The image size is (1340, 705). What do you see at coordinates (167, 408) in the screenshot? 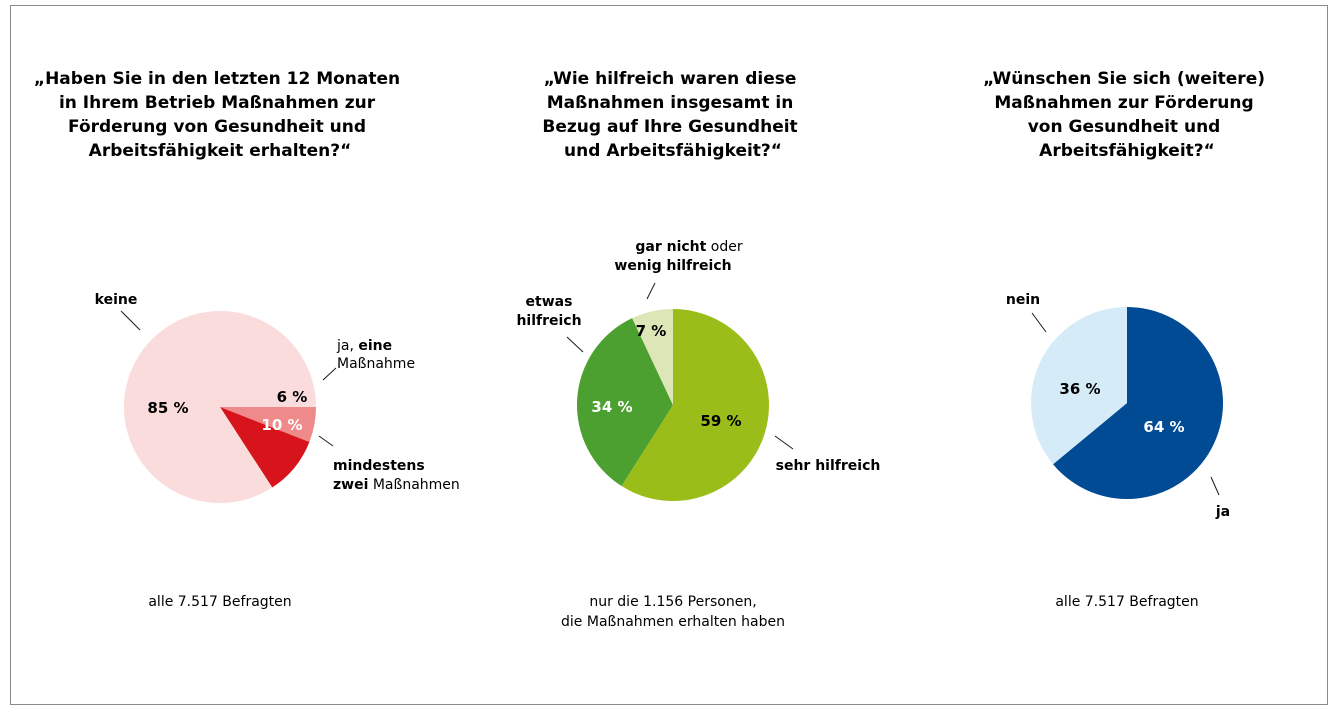
I see `slice-keine-value-label: 85 %` at bounding box center [167, 408].